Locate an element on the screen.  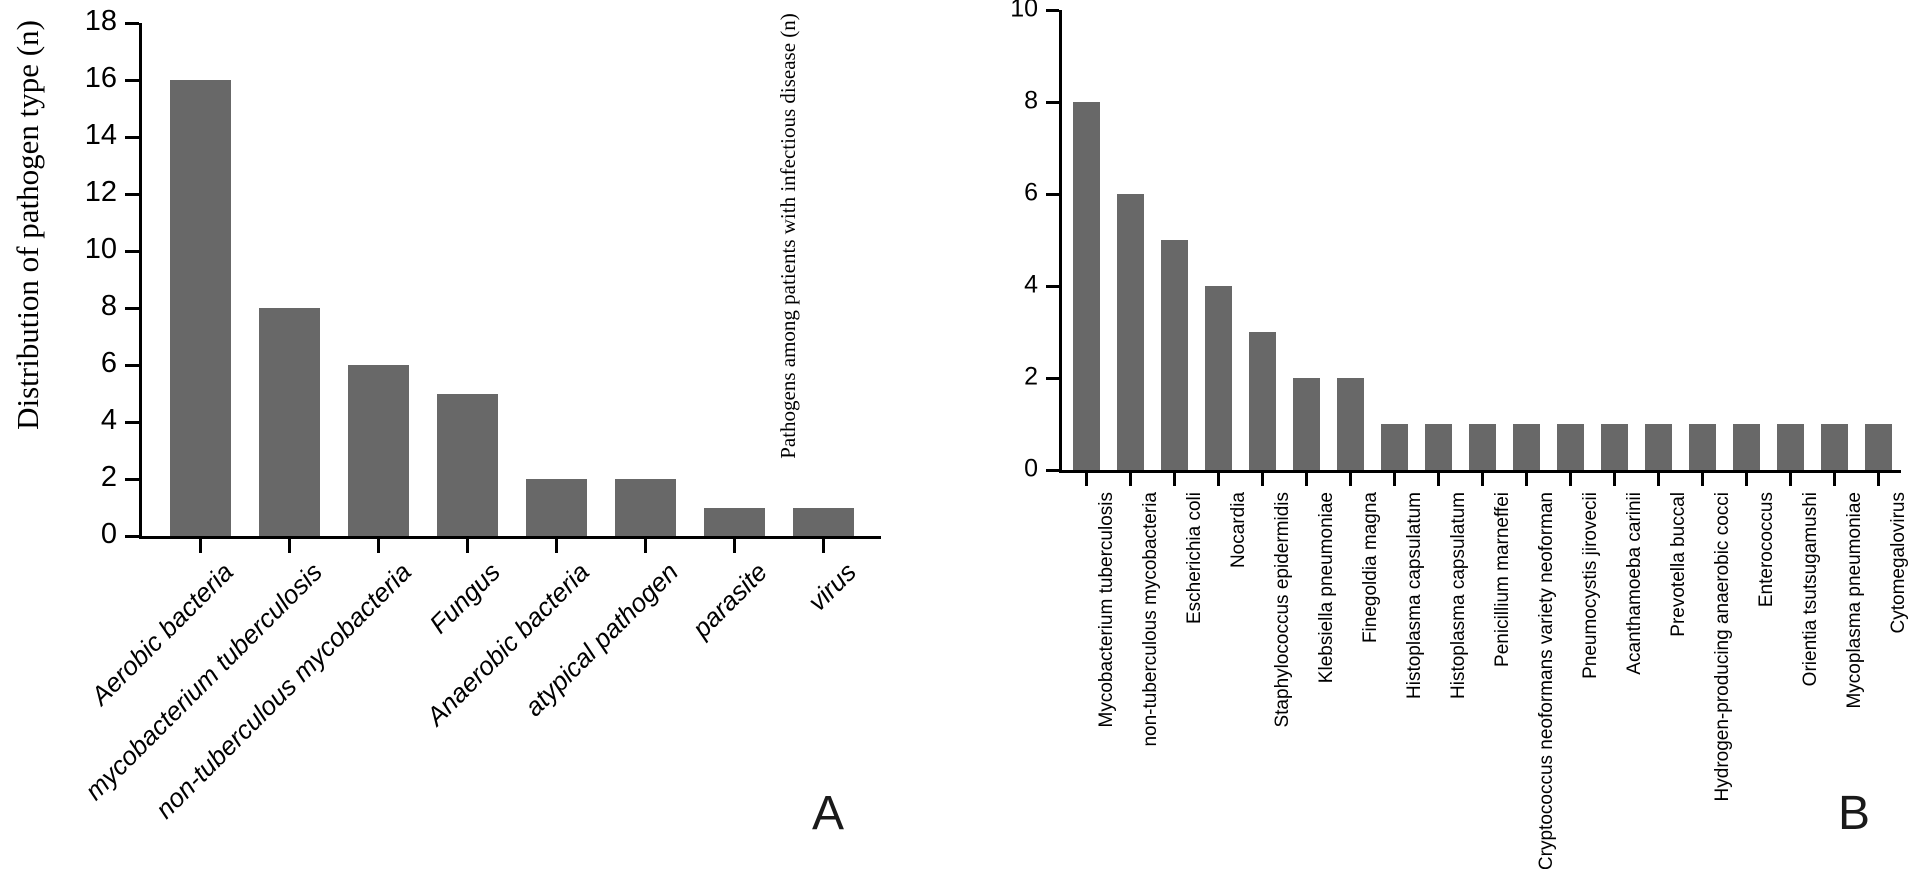
x-category-label: Staphylococcus epidermidis is located at coordinates (1282, 610).